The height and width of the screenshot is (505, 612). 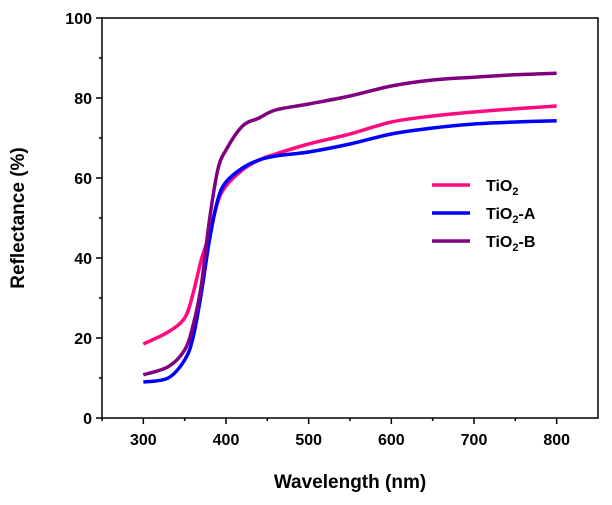 I want to click on y-axis-label: Reflectance (%), so click(x=18, y=218).